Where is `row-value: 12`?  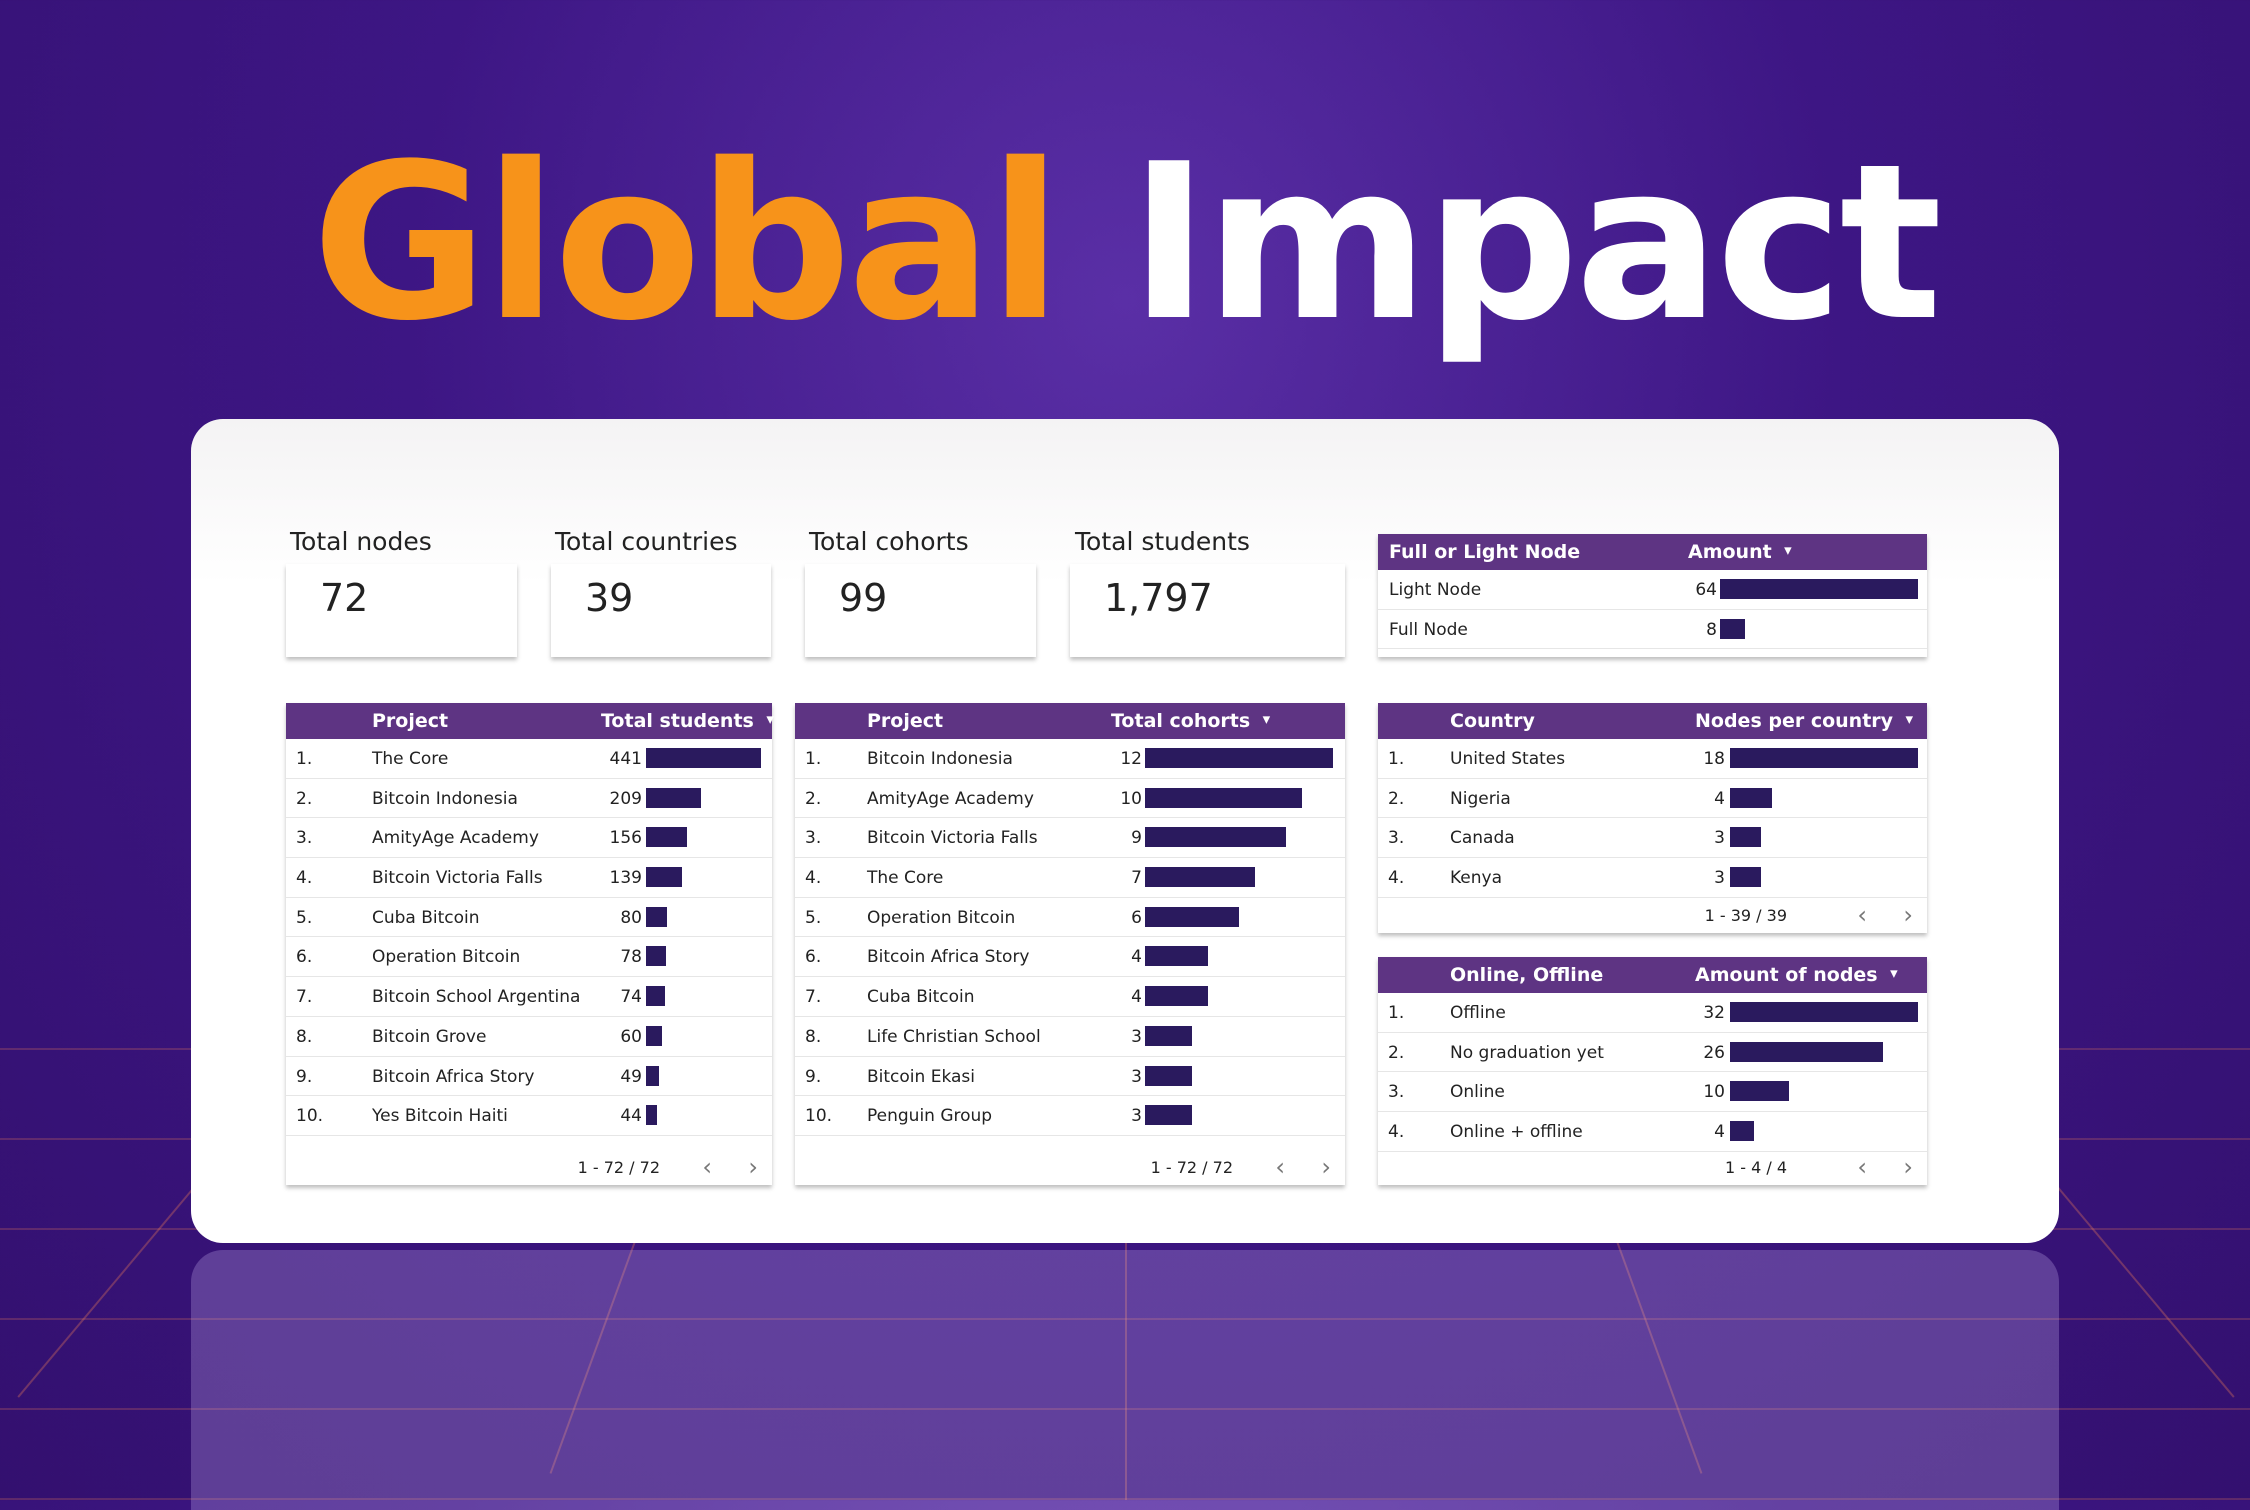
row-value: 12 is located at coordinates (1131, 759).